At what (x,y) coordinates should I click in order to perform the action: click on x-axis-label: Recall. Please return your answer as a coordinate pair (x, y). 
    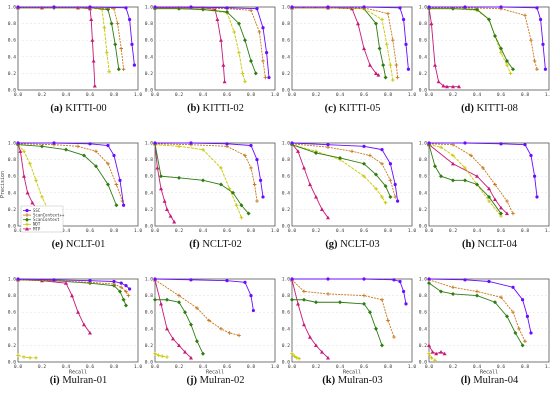
    Looking at the image, I should click on (215, 373).